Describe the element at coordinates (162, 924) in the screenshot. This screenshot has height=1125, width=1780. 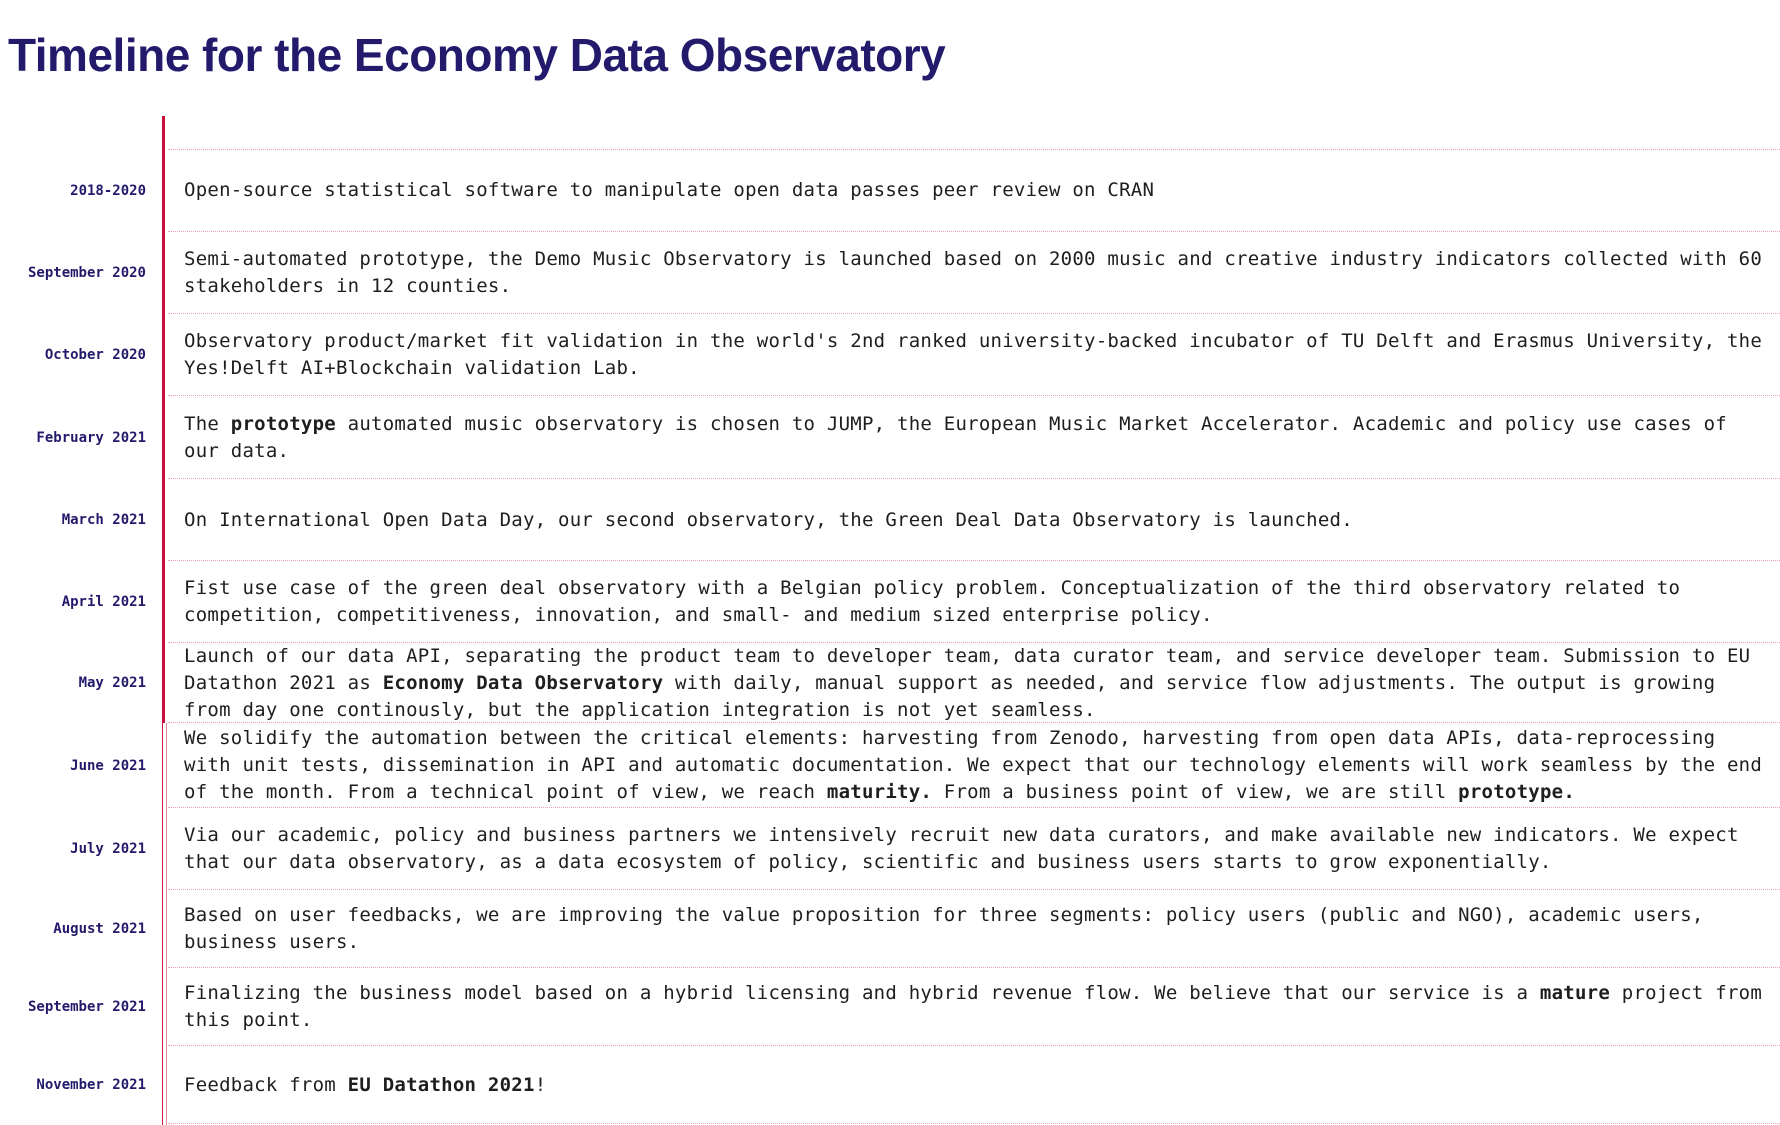
I see `timeline-axis-lower` at that location.